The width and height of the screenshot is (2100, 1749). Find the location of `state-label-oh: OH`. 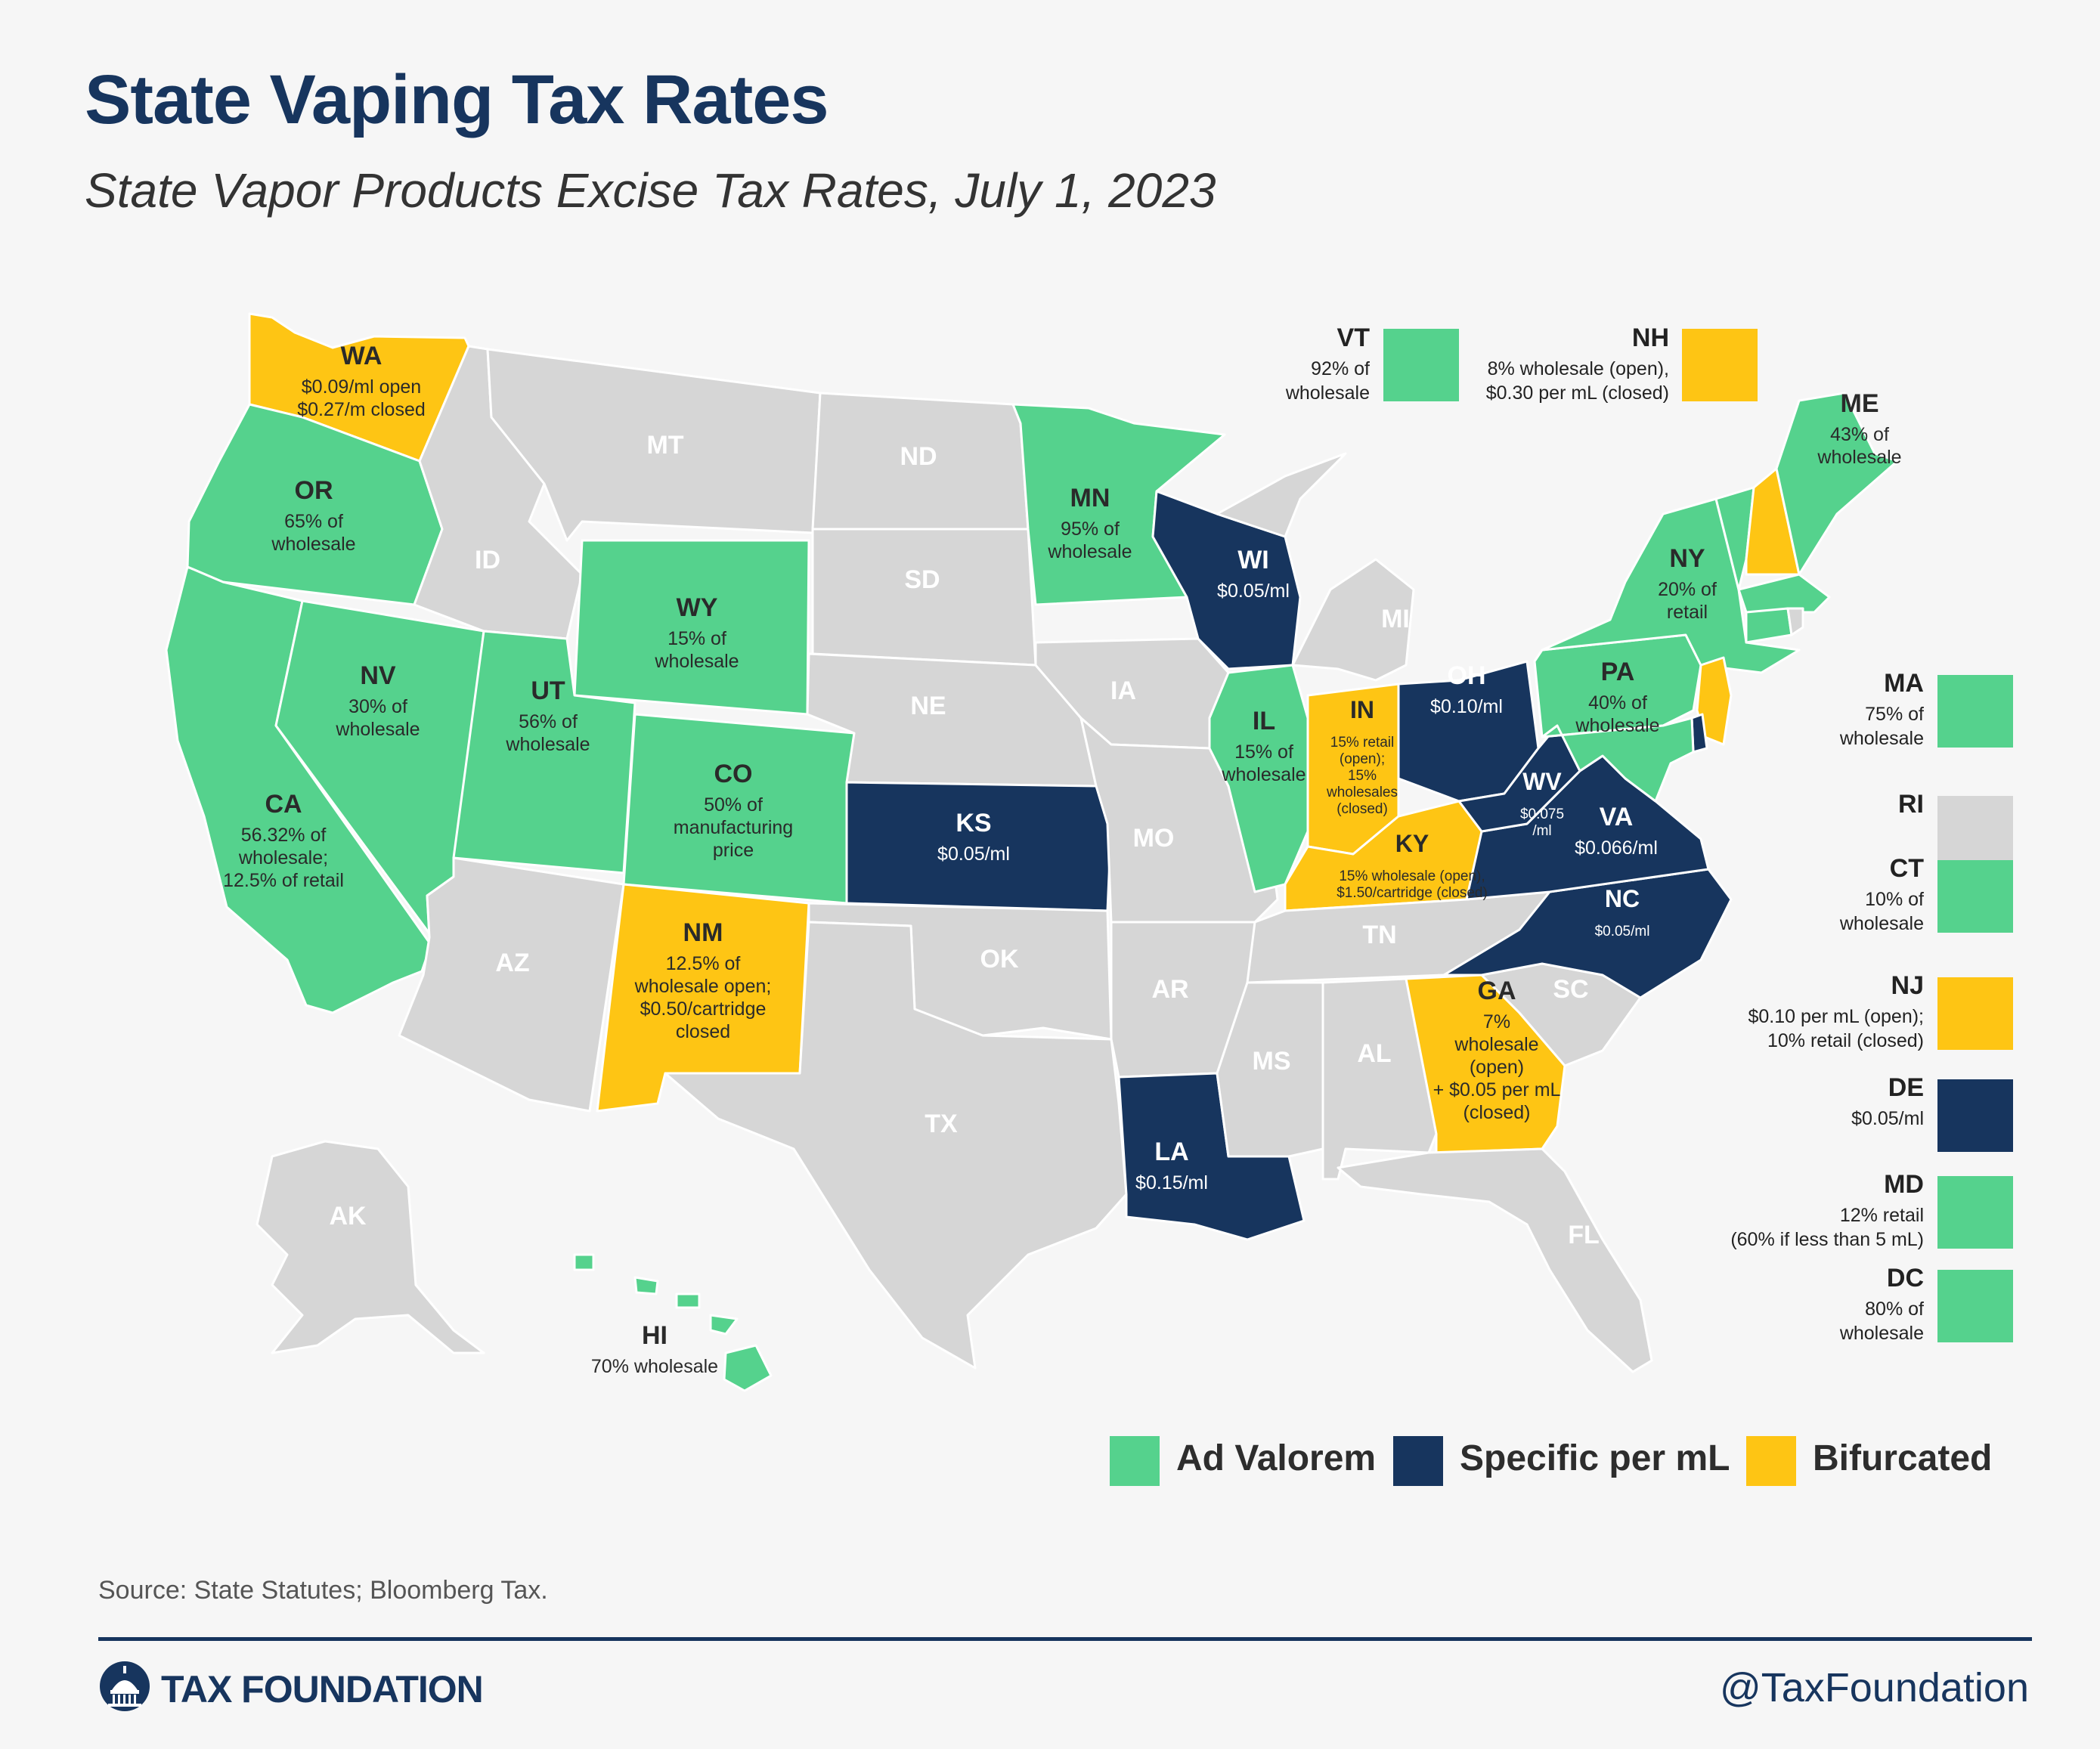

state-label-oh: OH is located at coordinates (1467, 675).